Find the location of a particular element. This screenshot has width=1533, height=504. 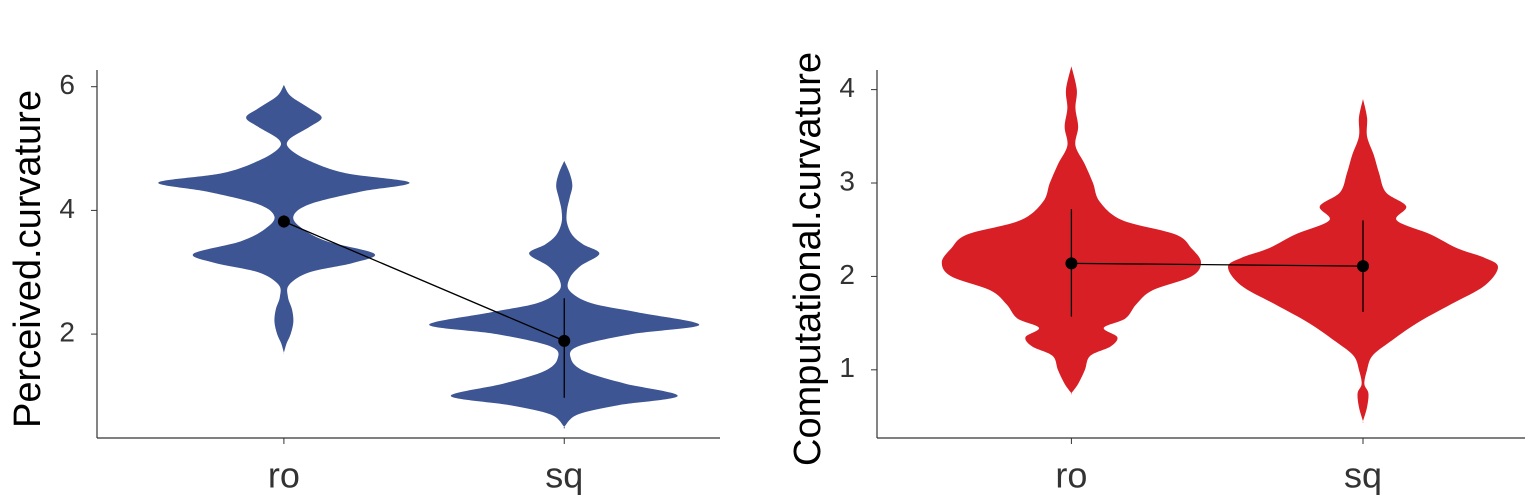

y-tick-label: 3 is located at coordinates (847, 180).